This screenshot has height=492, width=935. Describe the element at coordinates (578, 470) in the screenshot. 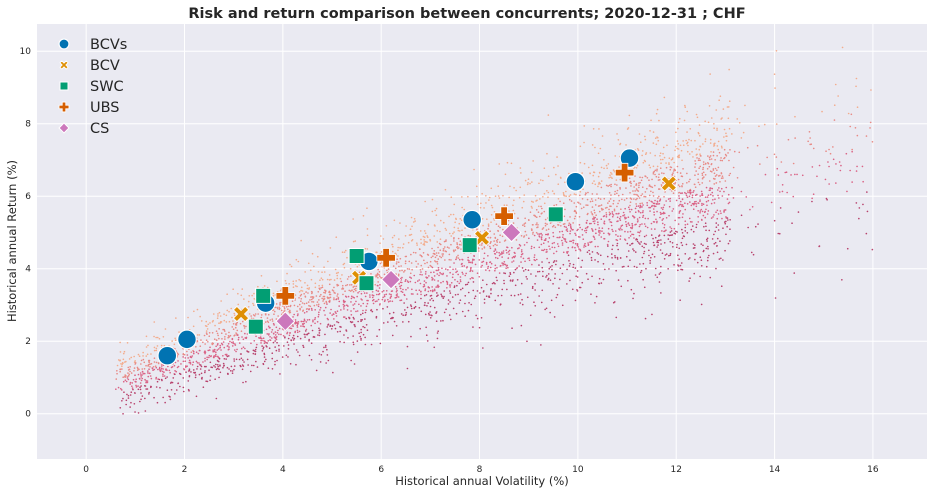

I see `x-tick-label: 10` at that location.